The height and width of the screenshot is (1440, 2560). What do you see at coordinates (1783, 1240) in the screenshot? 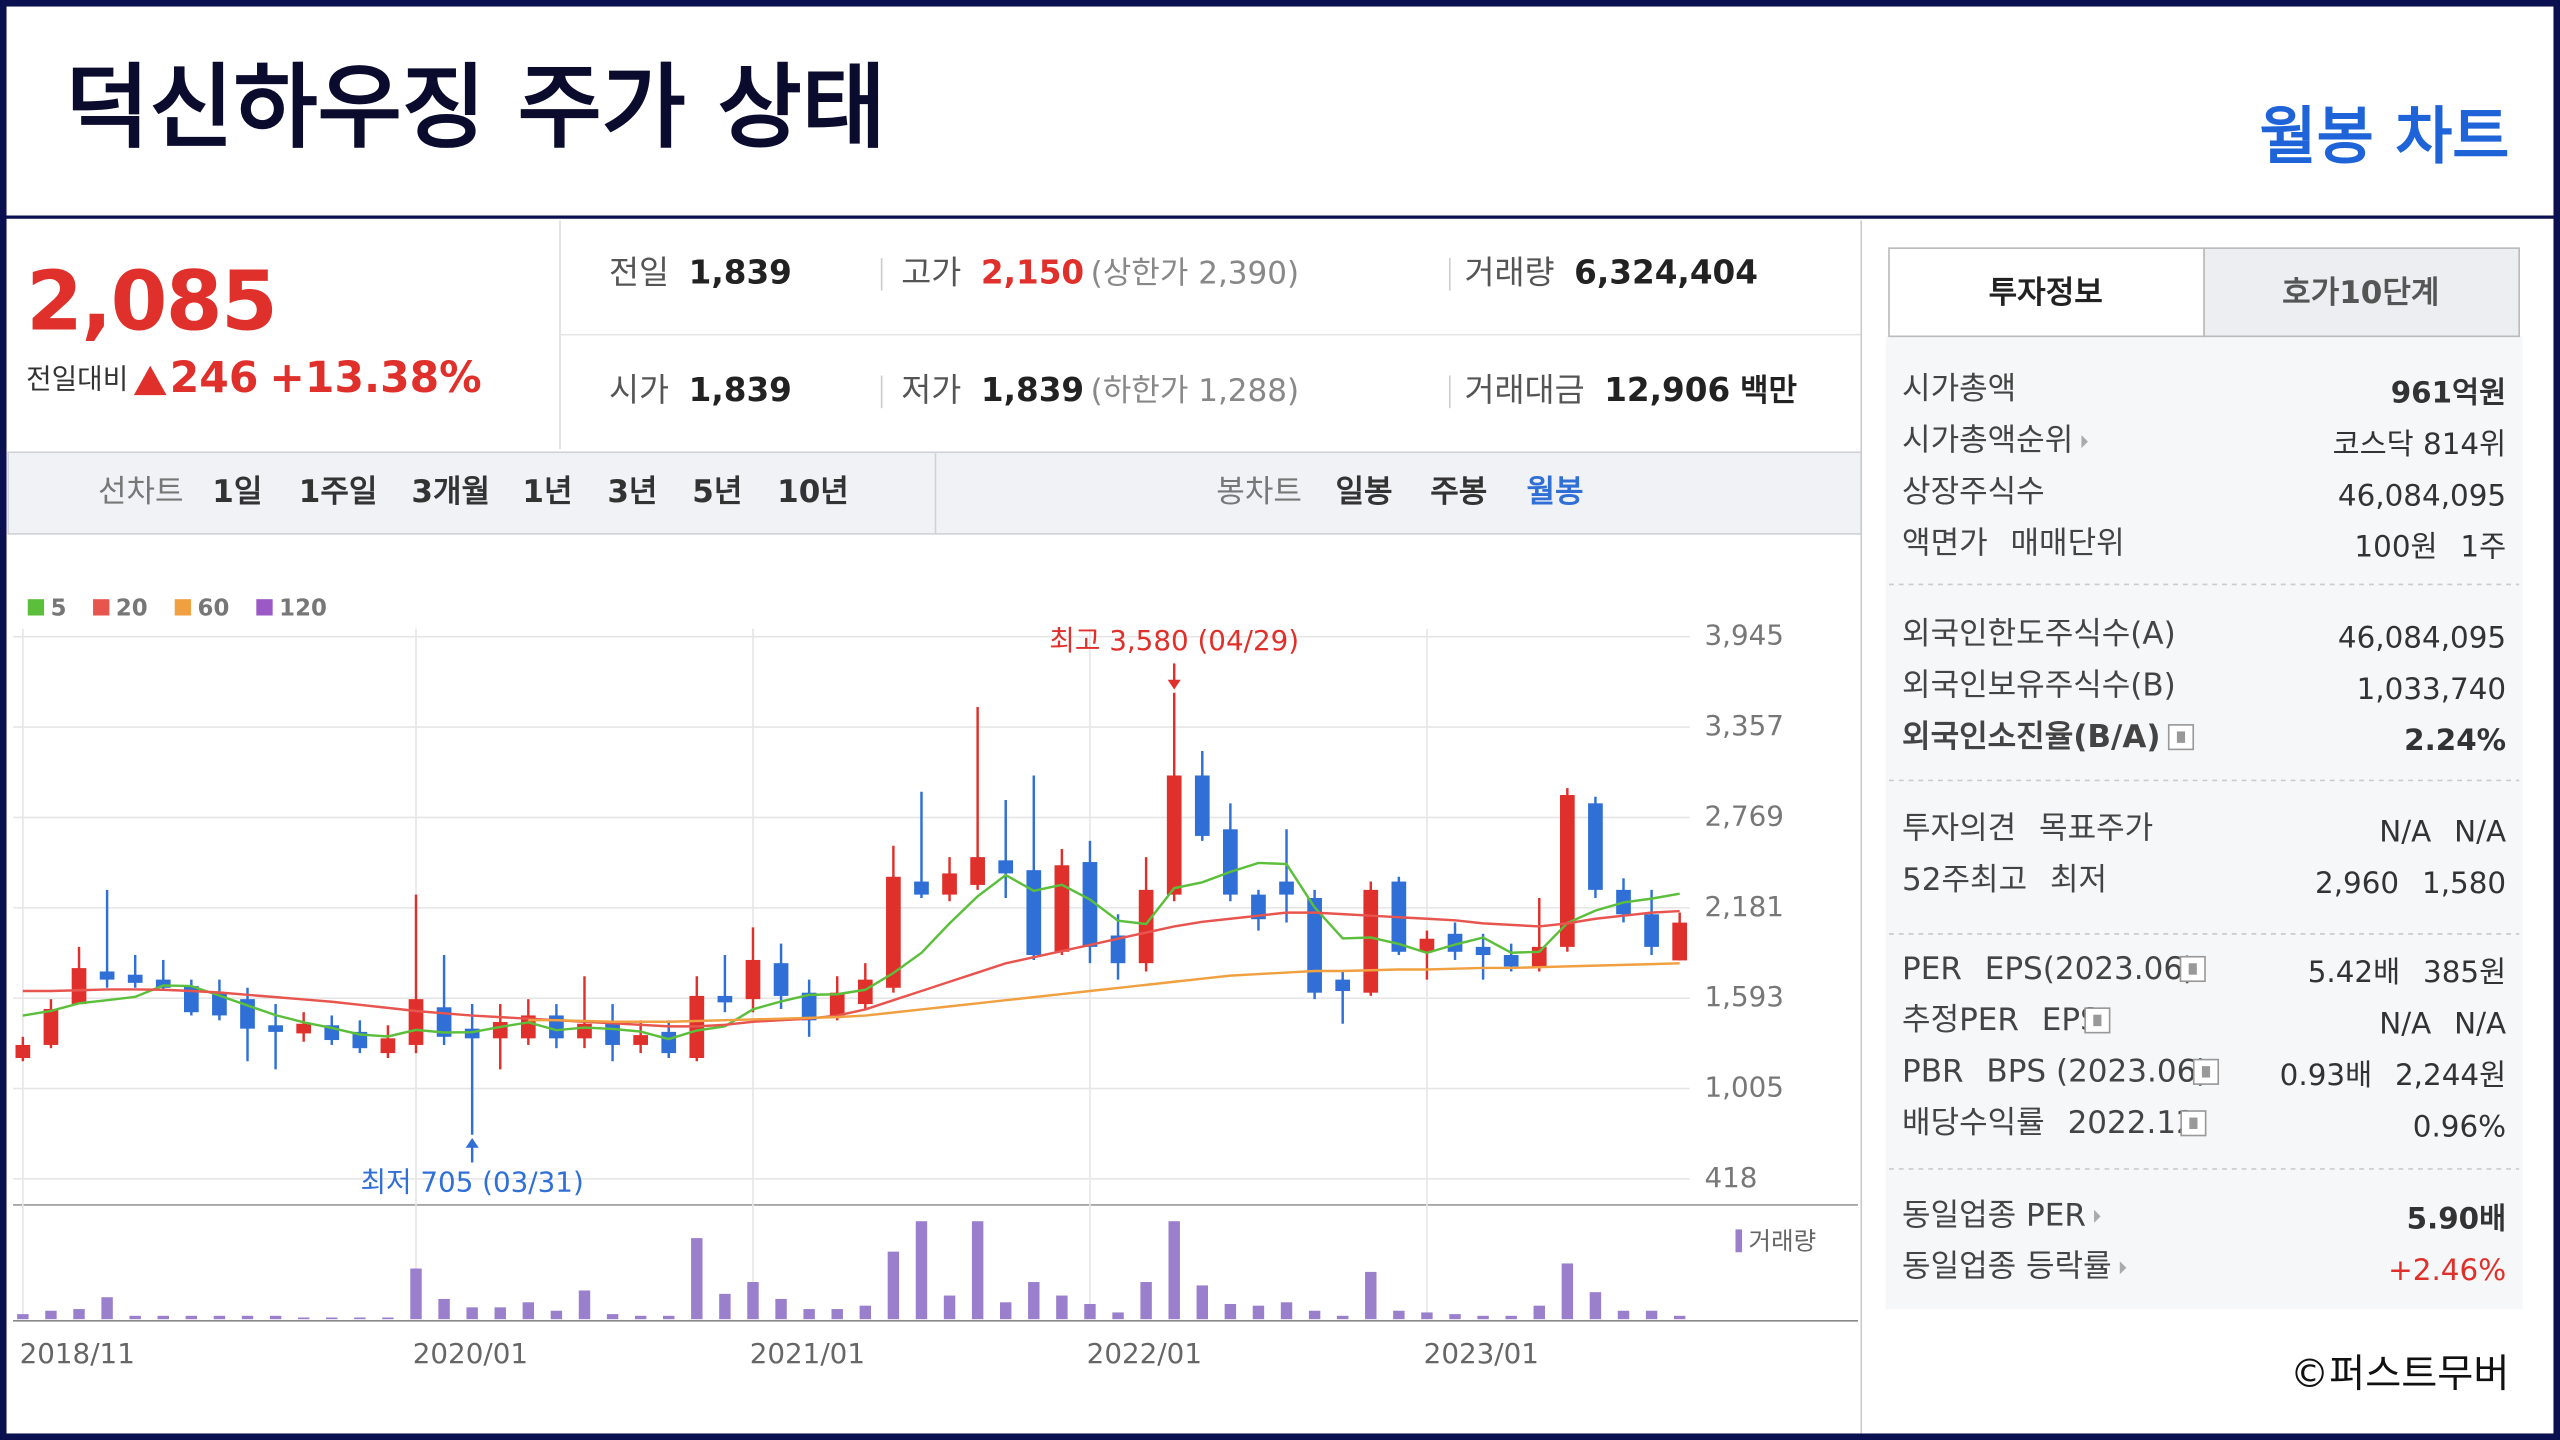
I see `legend-label: 거래량` at bounding box center [1783, 1240].